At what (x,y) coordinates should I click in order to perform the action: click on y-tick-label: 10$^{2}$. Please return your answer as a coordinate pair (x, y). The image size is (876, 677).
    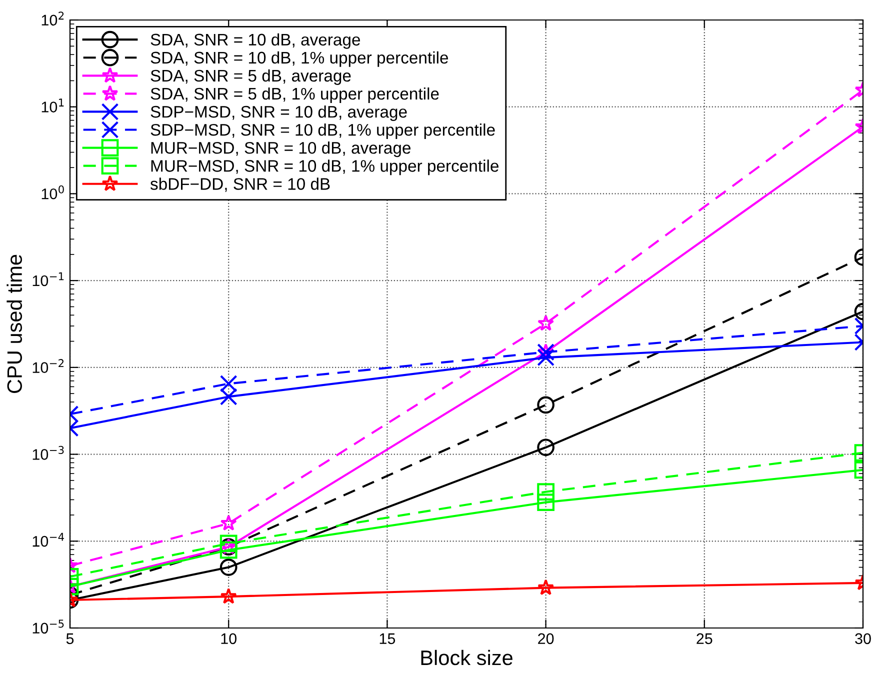
    Looking at the image, I should click on (53, 19).